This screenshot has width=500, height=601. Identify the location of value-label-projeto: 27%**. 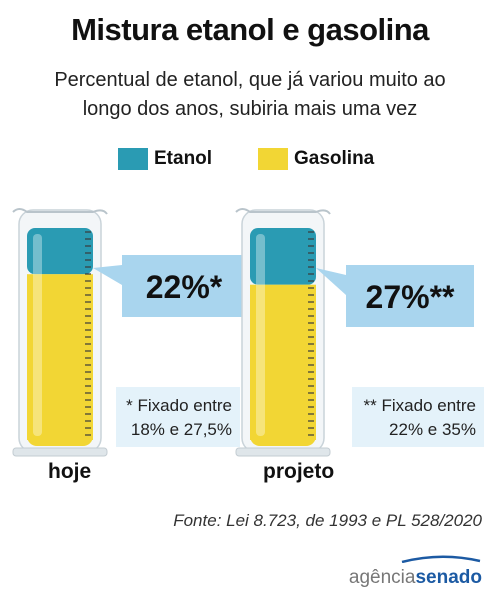
(411, 297).